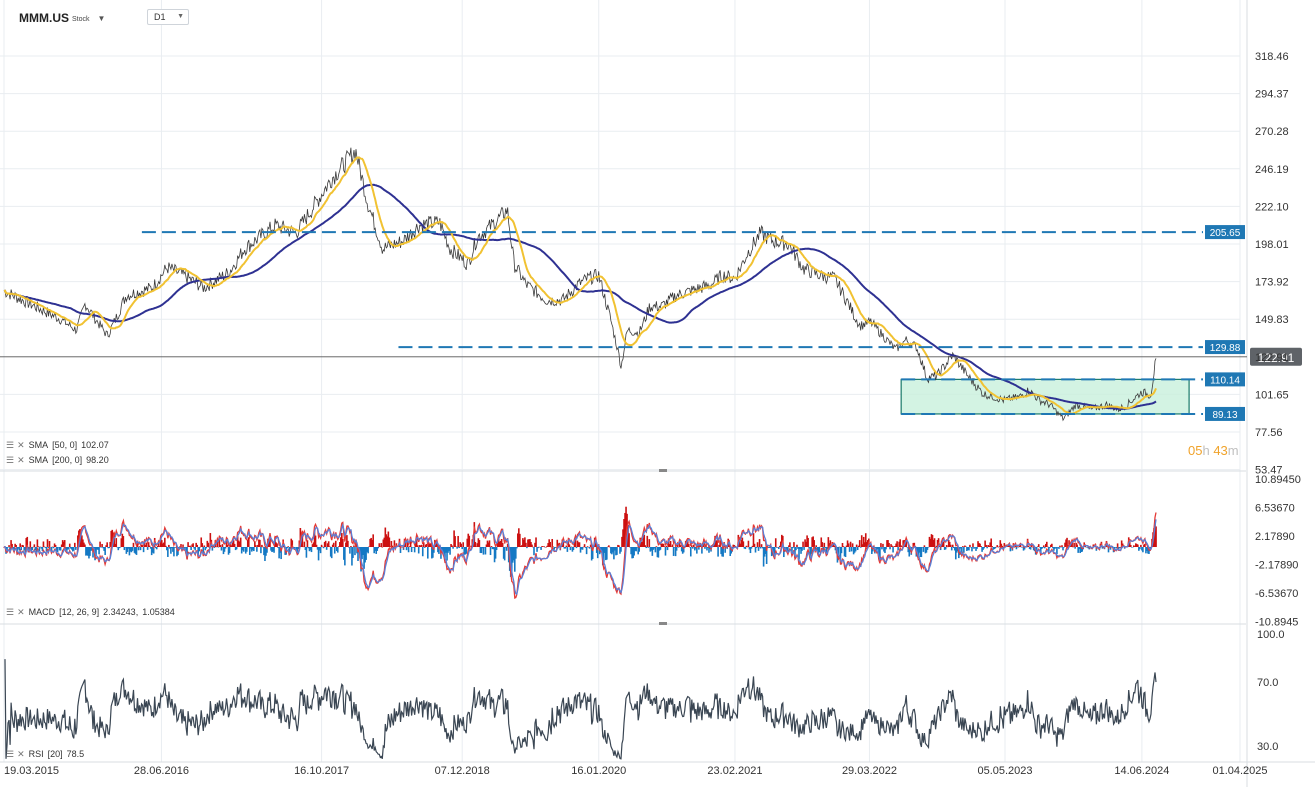  What do you see at coordinates (10, 444) in the screenshot?
I see `sma50-menu-icon: ☰` at bounding box center [10, 444].